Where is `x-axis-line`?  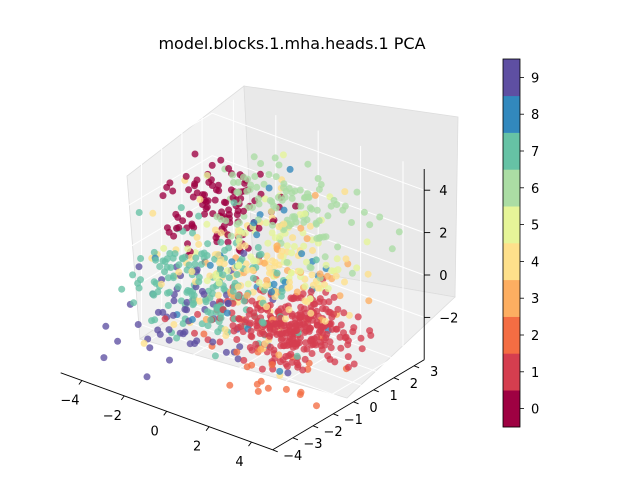
x-axis-line is located at coordinates (166, 411).